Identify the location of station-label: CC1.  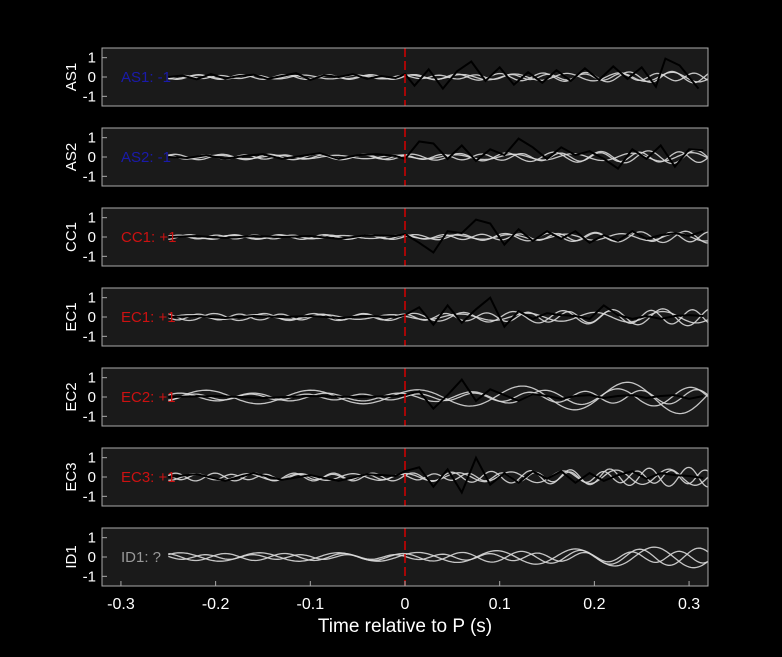
(71, 237).